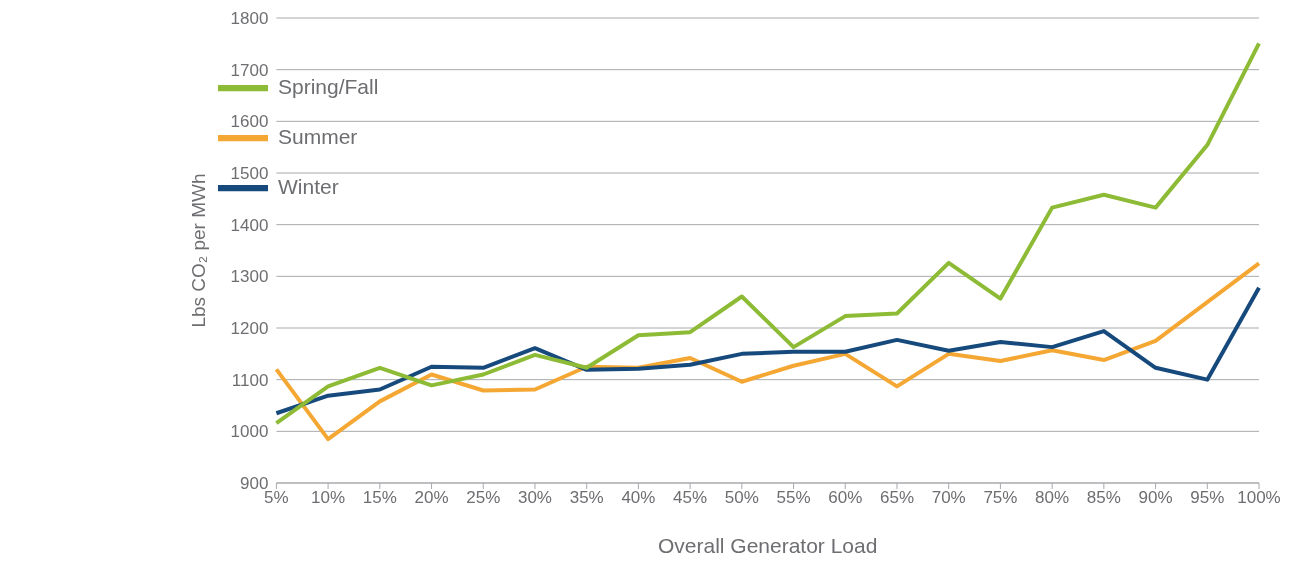  Describe the element at coordinates (318, 136) in the screenshot. I see `legend-label: Summer` at that location.